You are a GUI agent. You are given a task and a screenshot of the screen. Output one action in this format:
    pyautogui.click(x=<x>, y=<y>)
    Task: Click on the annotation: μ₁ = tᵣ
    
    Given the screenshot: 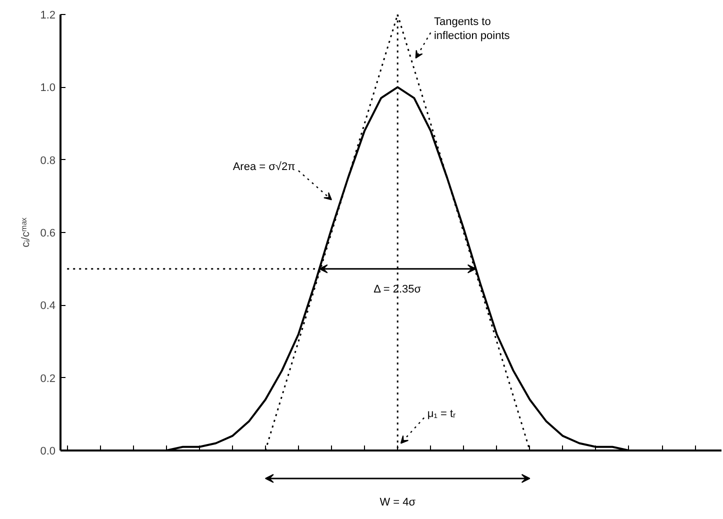 What is the action you would take?
    pyautogui.click(x=441, y=414)
    